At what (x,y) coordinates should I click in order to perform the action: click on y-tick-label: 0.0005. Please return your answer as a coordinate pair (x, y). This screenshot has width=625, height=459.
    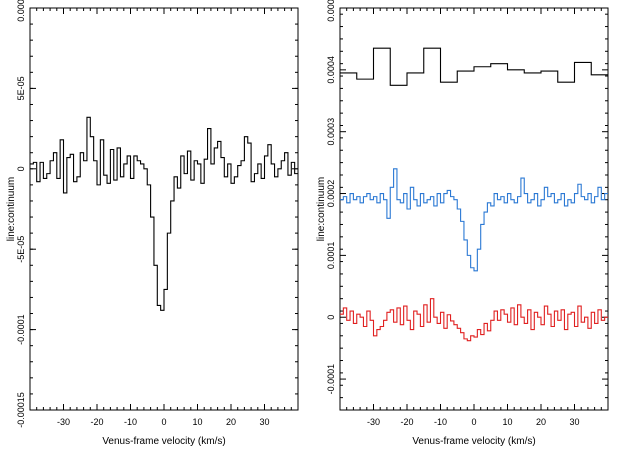
    Looking at the image, I should click on (331, 11).